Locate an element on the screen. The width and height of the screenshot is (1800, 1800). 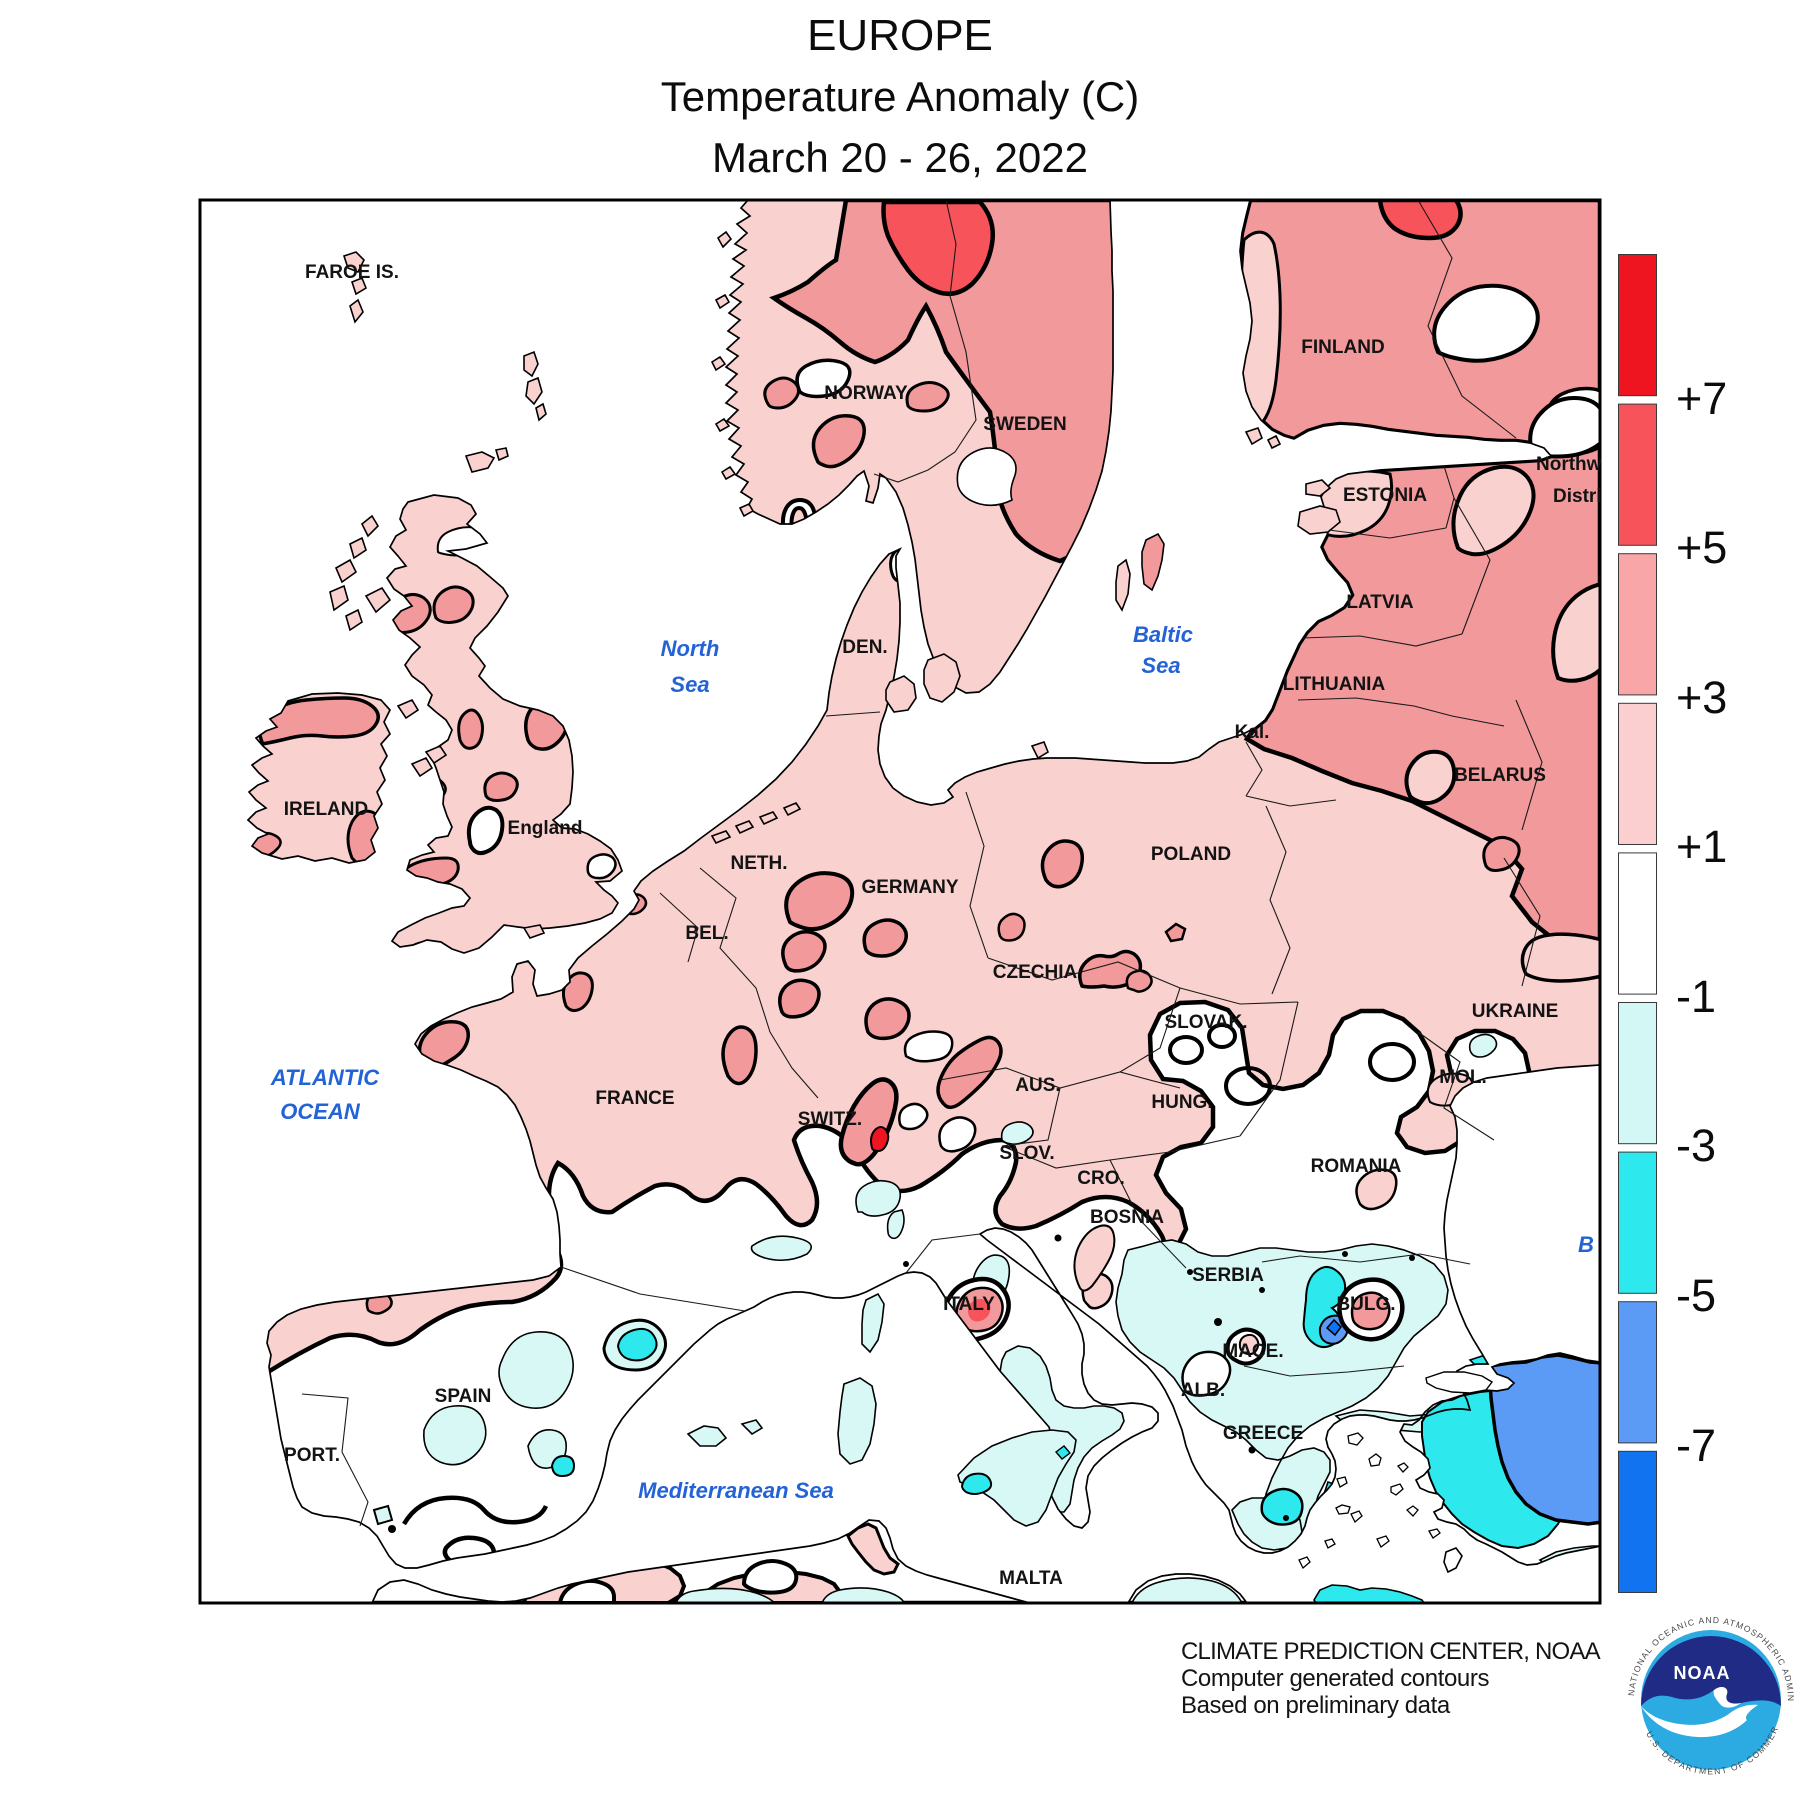
svg-text: SLOVAK. is located at coordinates (1205, 1022).